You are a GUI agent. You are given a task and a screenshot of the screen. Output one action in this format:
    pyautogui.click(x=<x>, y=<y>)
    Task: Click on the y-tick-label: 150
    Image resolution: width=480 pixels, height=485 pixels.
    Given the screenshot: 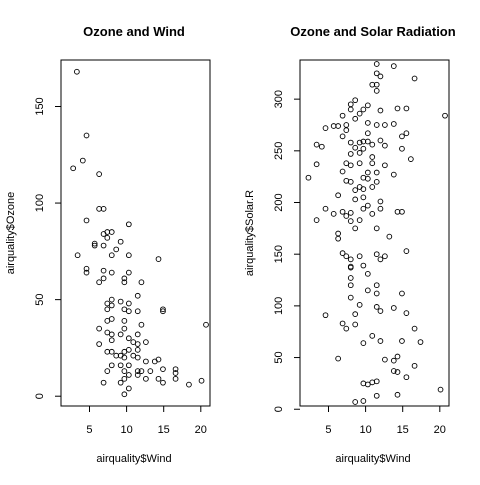 What is the action you would take?
    pyautogui.click(x=40, y=106)
    